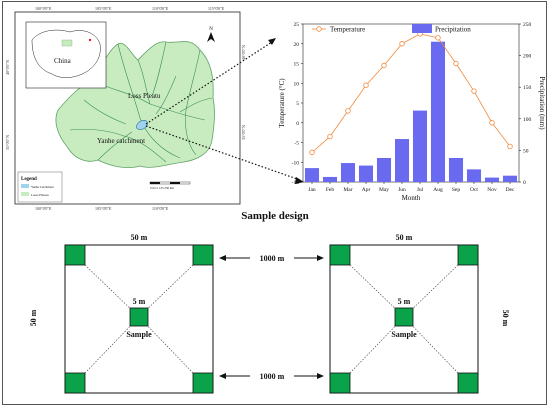  I want to click on y-tick-label-left: 10, so click(297, 84).